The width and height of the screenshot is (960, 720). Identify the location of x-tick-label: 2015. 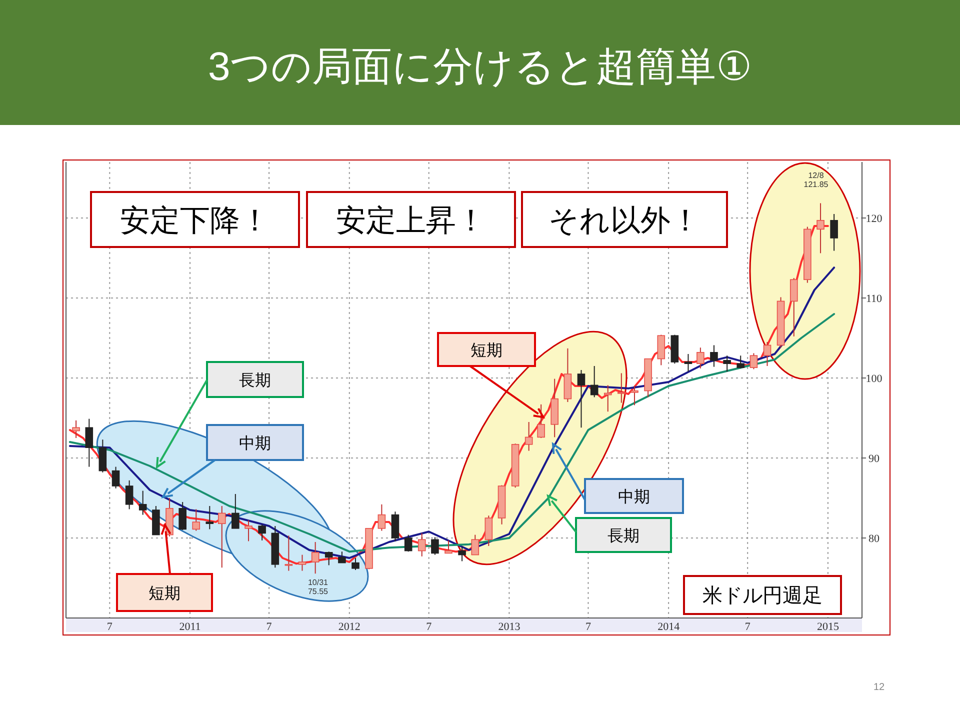
(828, 627).